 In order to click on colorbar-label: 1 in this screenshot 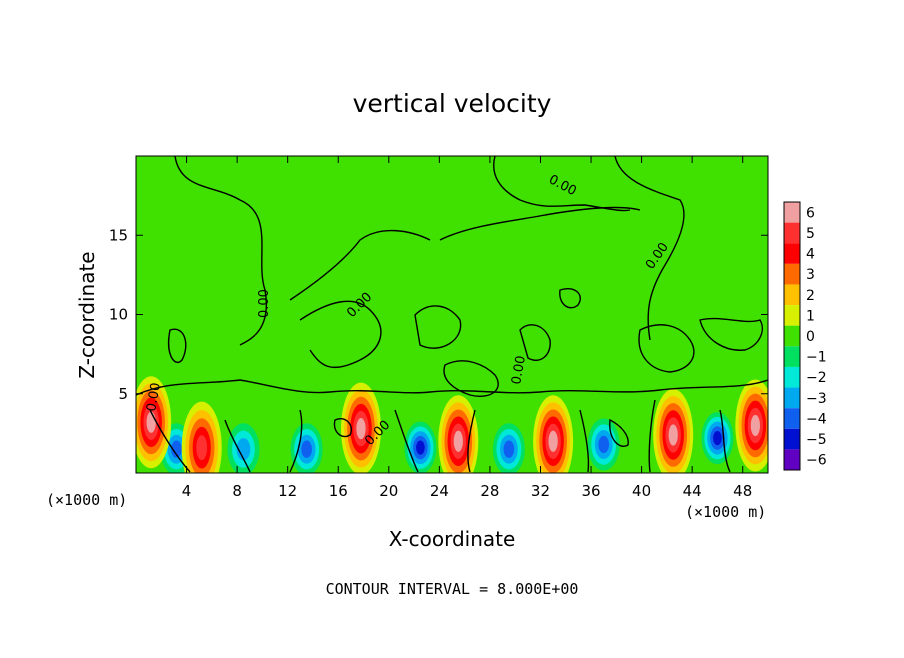, I will do `click(810, 316)`.